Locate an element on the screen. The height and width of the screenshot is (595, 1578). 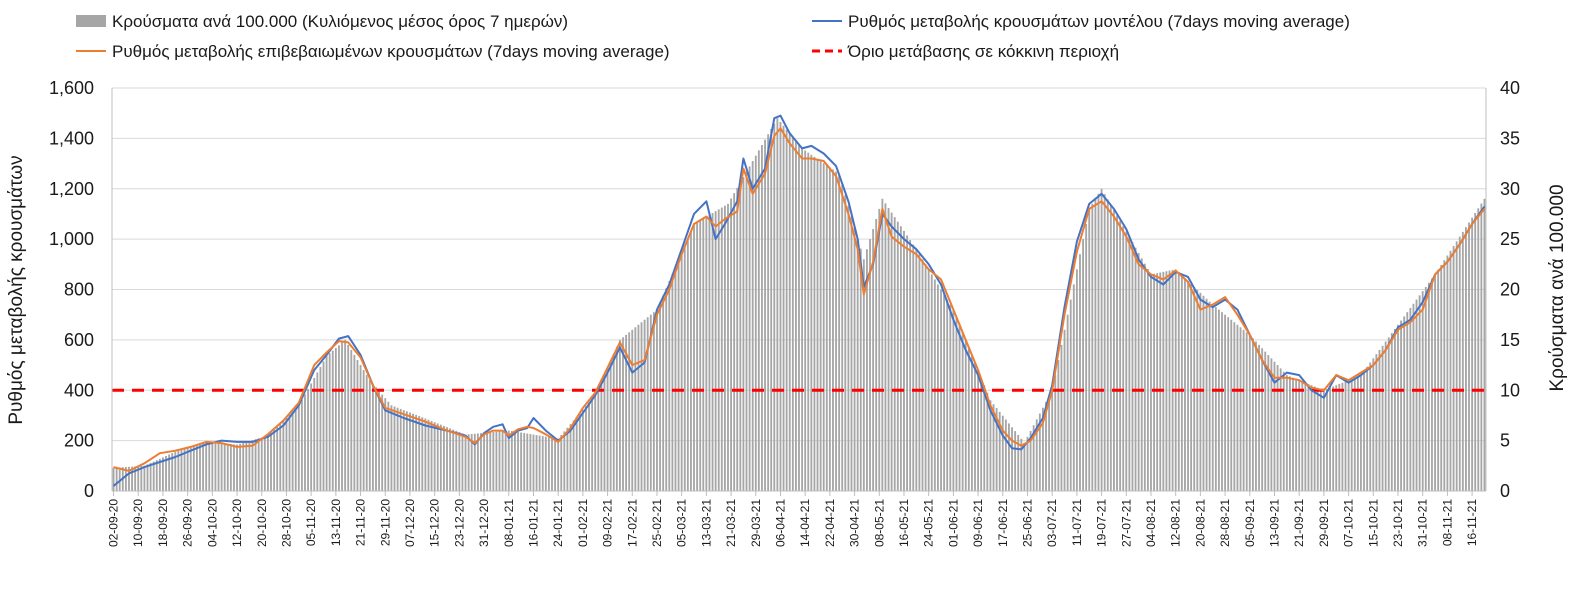
y-tick-left: 1,000 is located at coordinates (71, 239).